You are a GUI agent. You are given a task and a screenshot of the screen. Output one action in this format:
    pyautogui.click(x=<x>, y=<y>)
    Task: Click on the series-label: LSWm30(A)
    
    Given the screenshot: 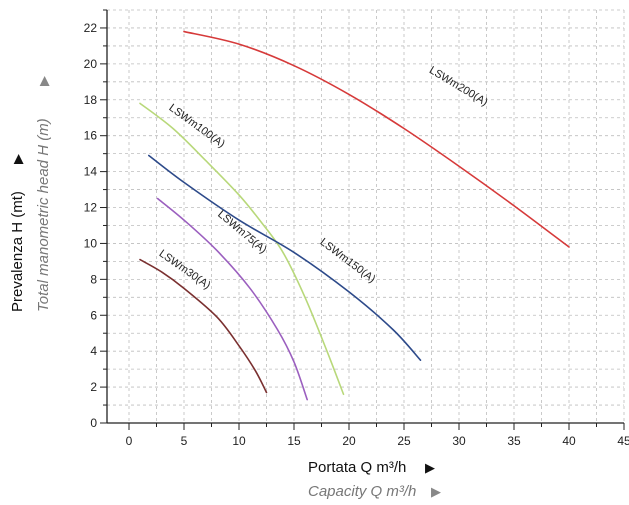 What is the action you would take?
    pyautogui.click(x=185, y=270)
    